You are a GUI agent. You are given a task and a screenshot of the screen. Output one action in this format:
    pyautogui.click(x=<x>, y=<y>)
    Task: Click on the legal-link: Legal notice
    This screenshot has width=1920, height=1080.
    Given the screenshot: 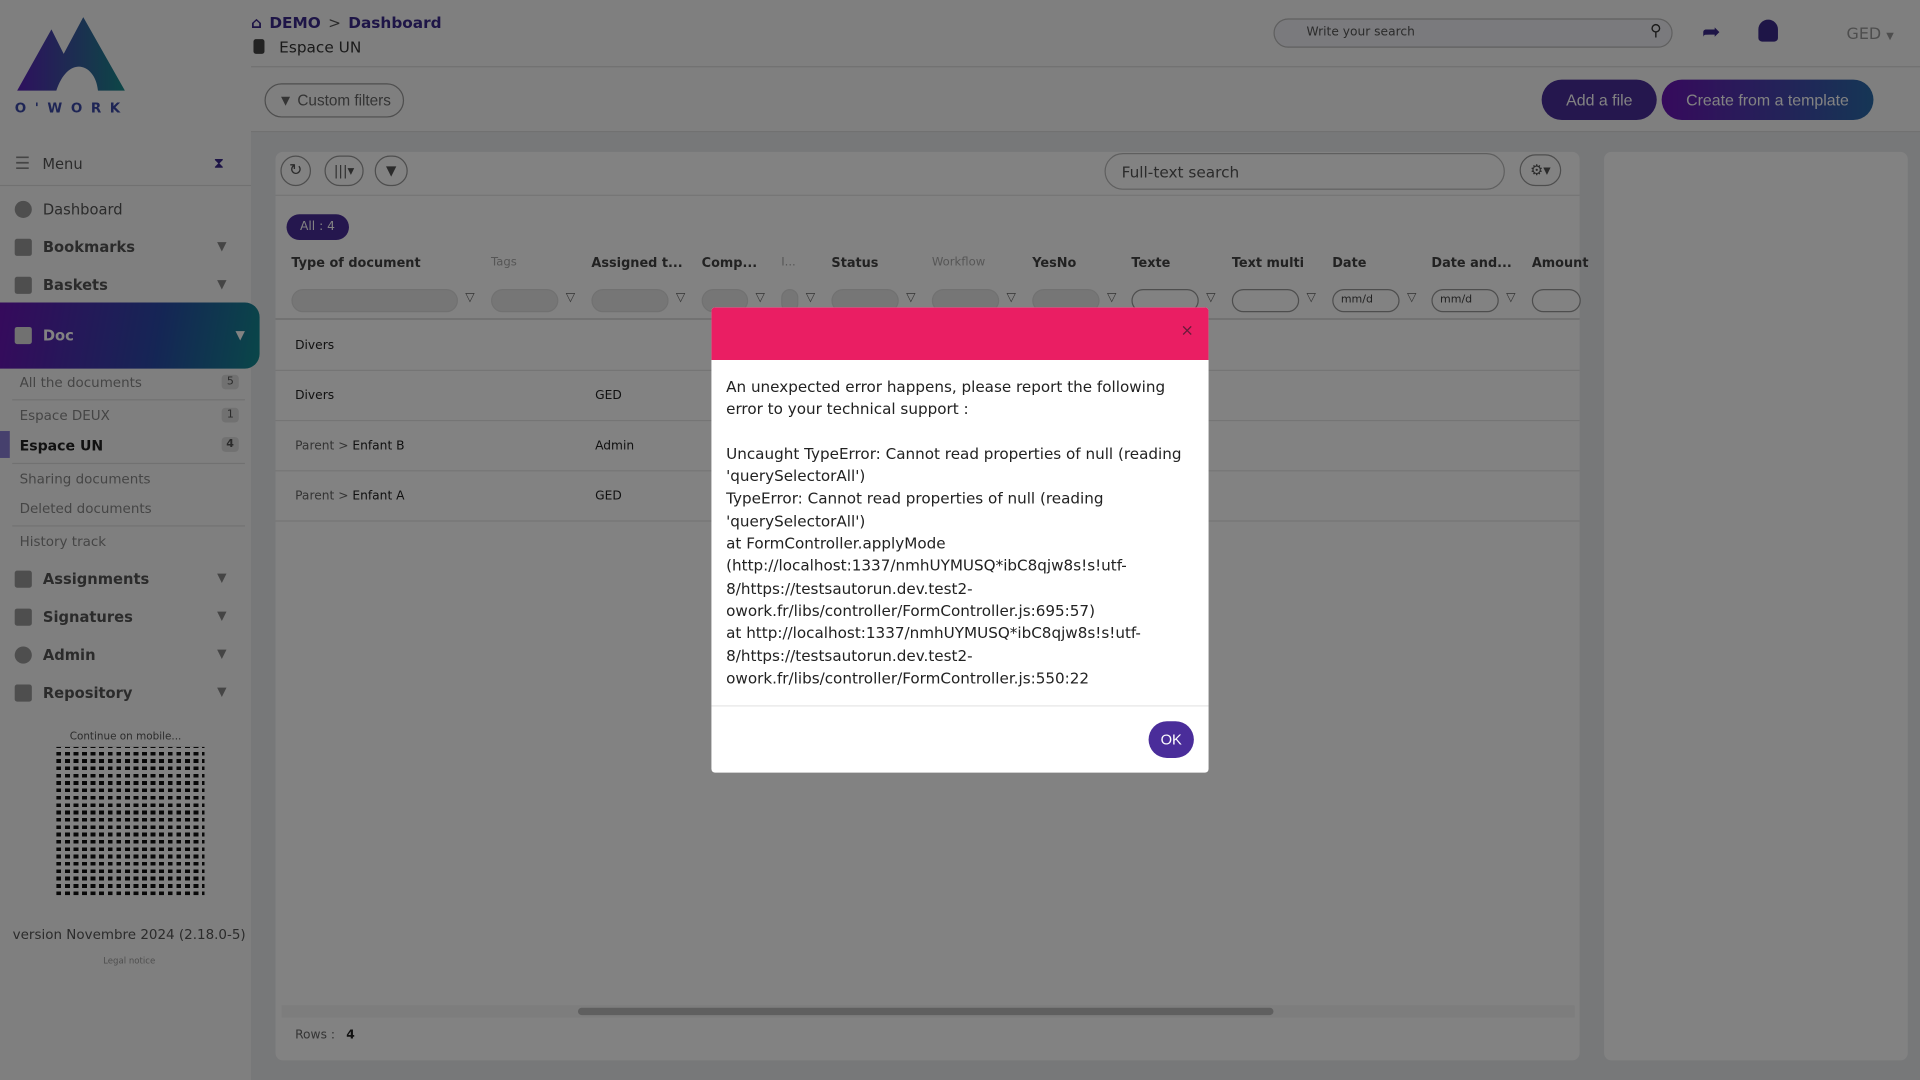 What is the action you would take?
    pyautogui.click(x=129, y=961)
    